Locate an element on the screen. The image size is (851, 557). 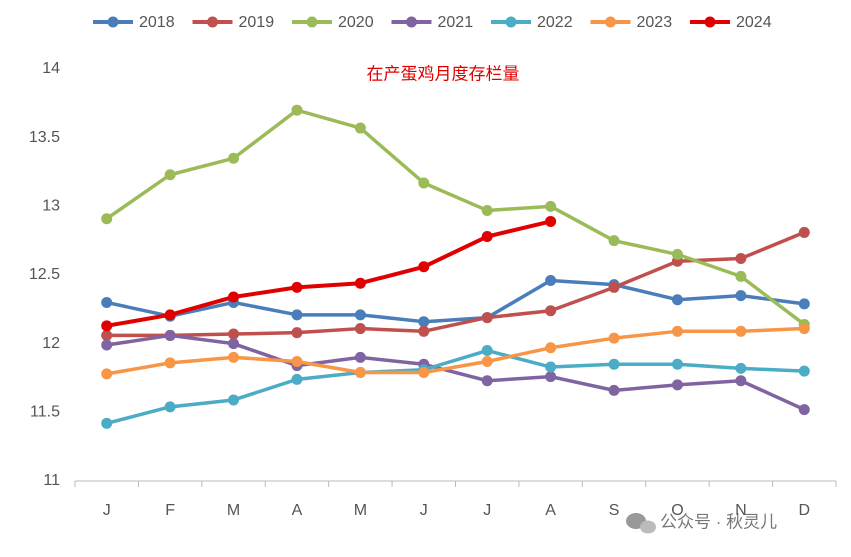
legend-label: 2020 is located at coordinates (356, 22).